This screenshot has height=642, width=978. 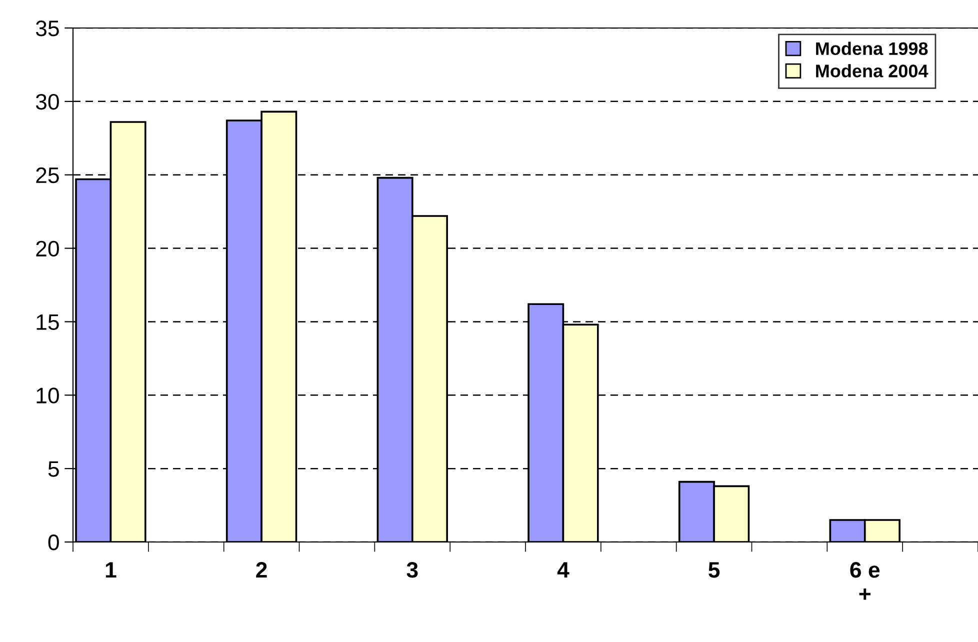 I want to click on x-tick-label: 3, so click(x=412, y=570).